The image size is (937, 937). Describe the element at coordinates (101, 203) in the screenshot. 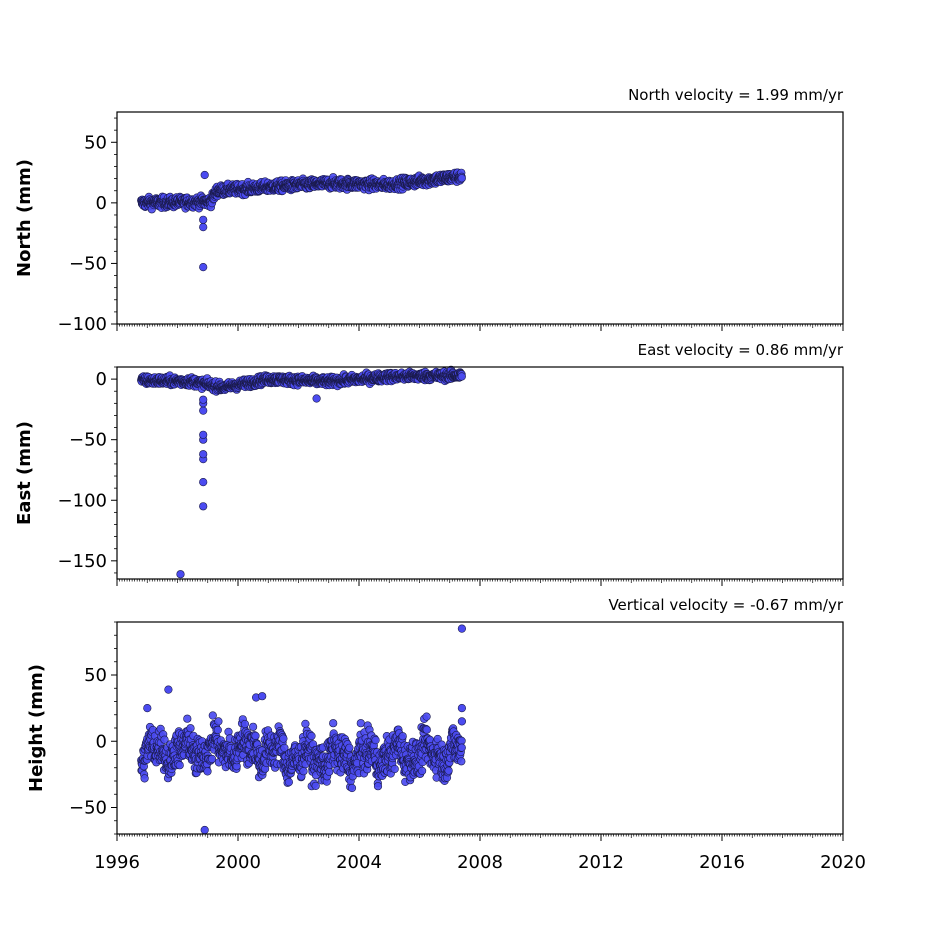

I see `north-y-tick-label: 0` at that location.